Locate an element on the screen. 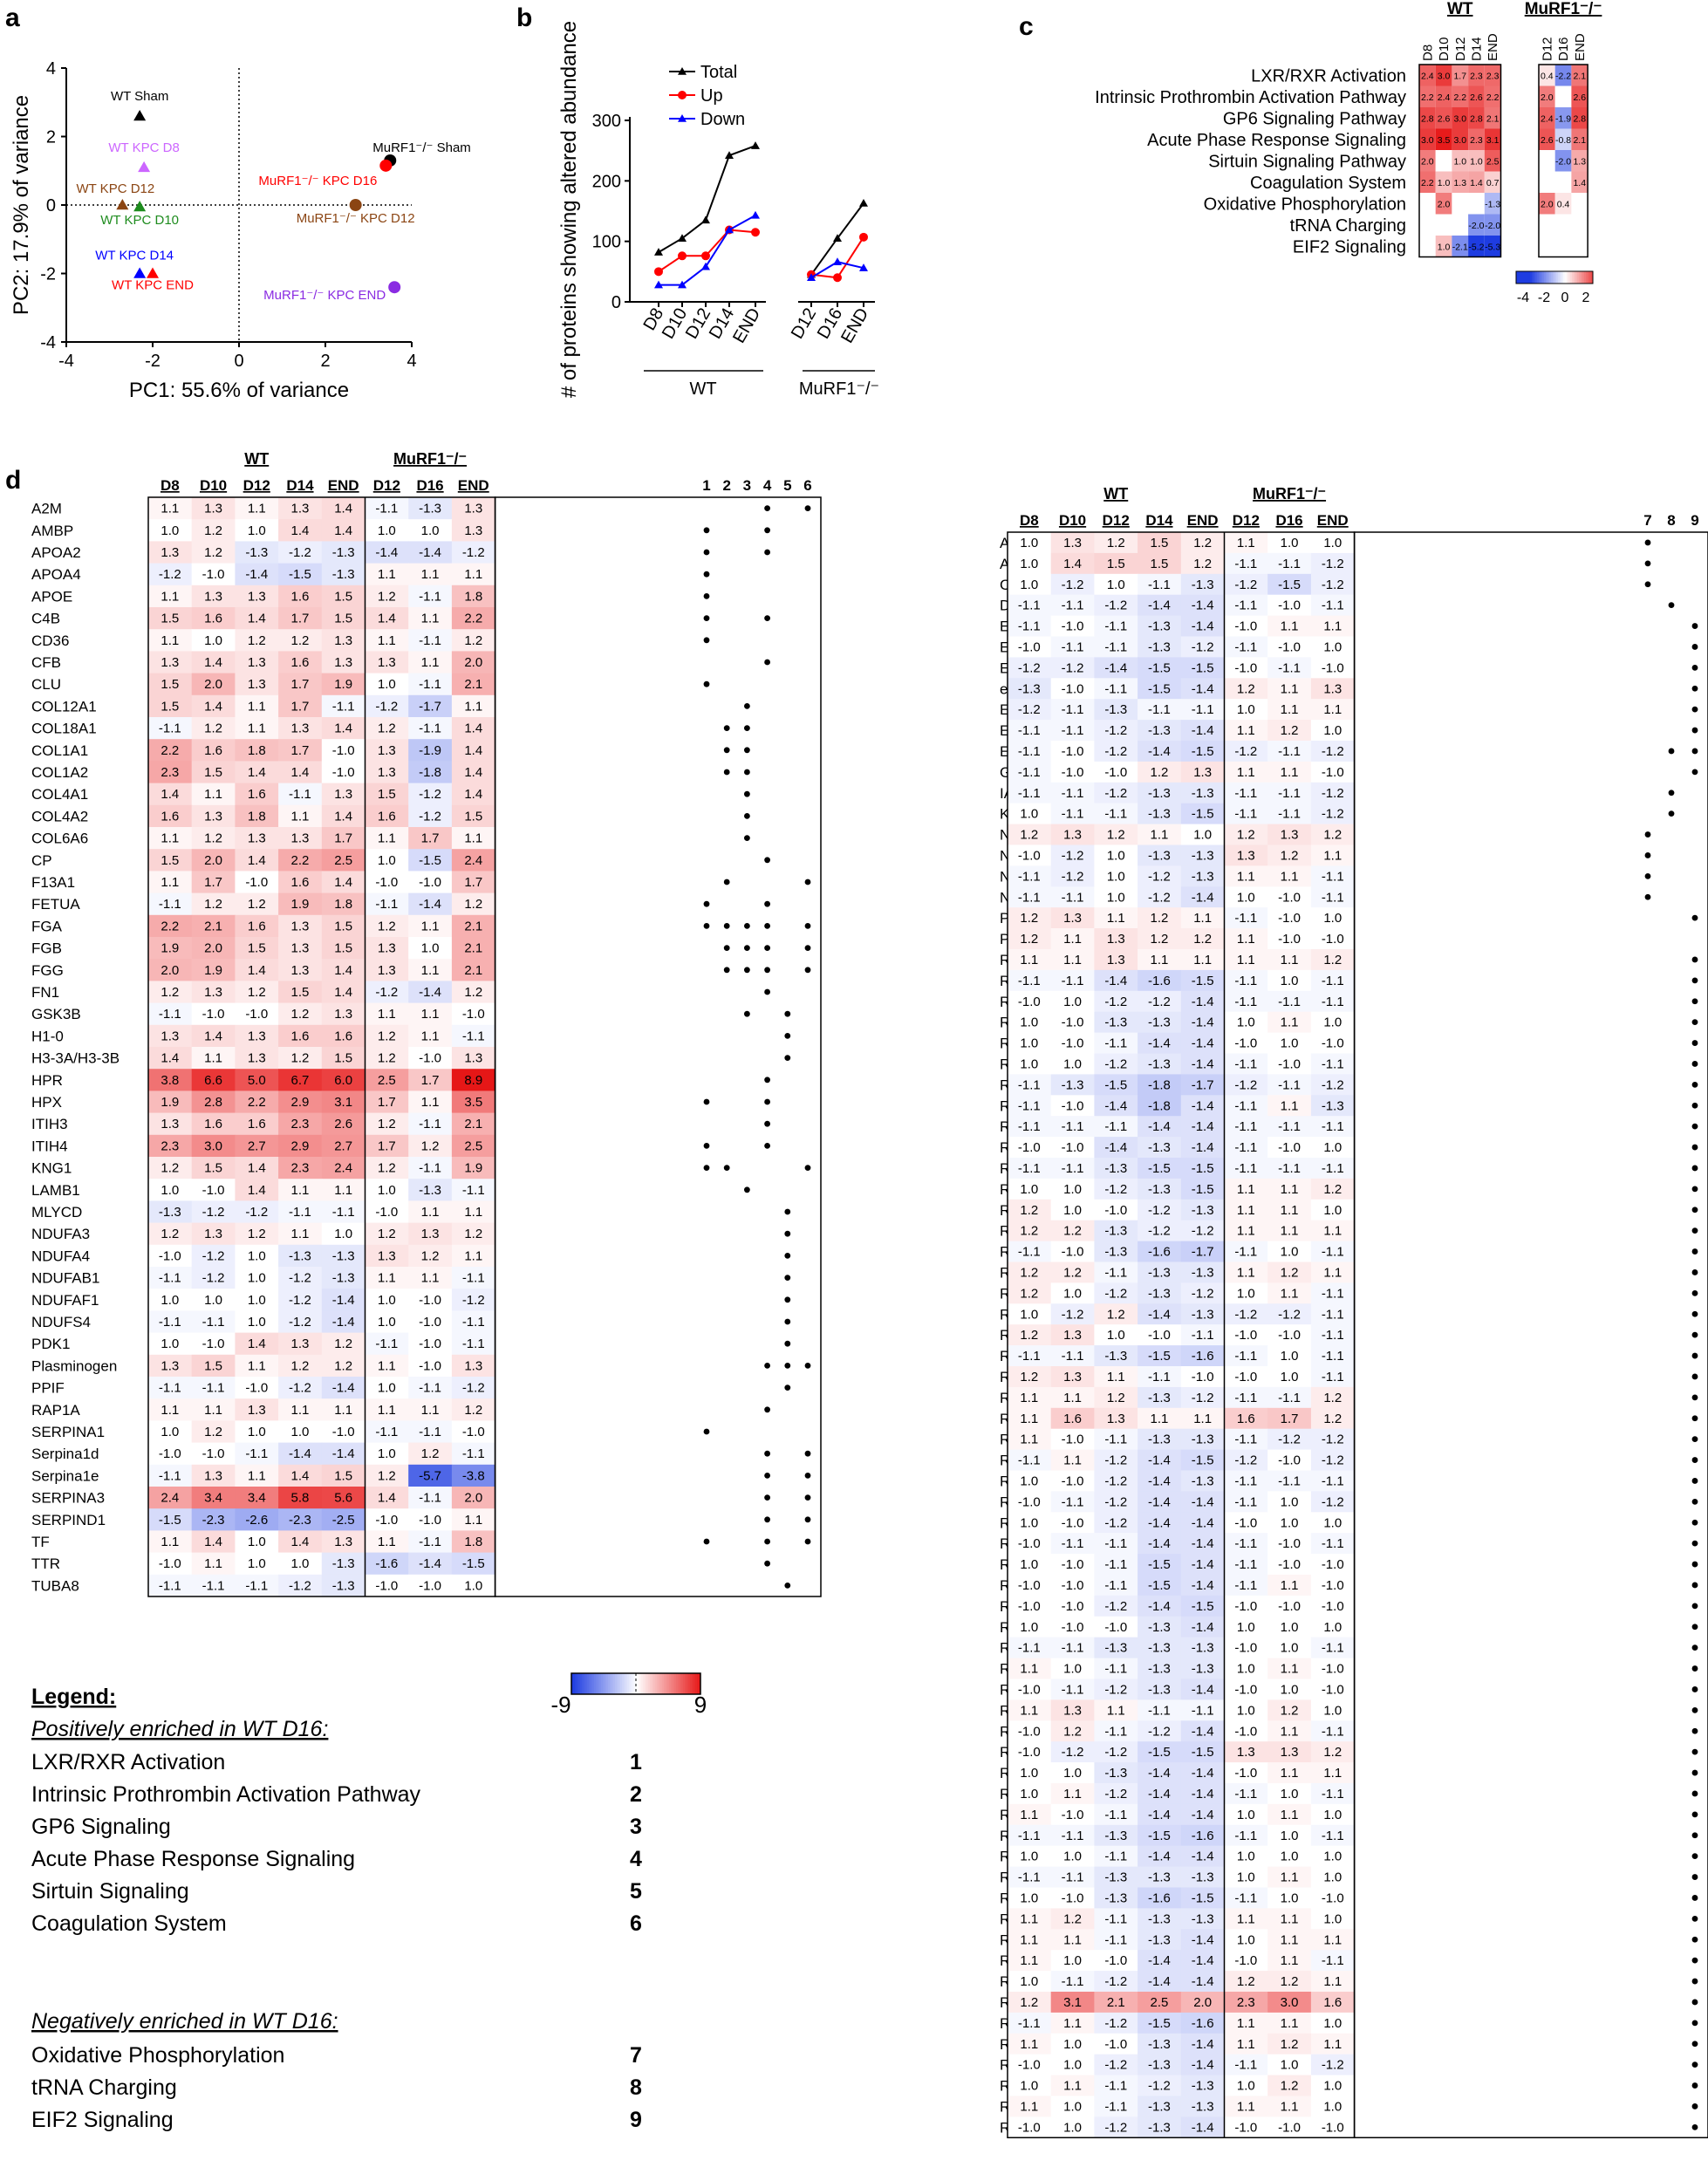  fold-change-value: 1.5 is located at coordinates (213, 1168).